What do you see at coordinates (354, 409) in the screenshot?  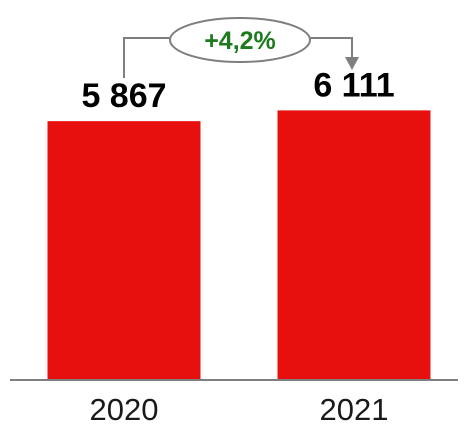 I see `x-tick-label-2021: 2021` at bounding box center [354, 409].